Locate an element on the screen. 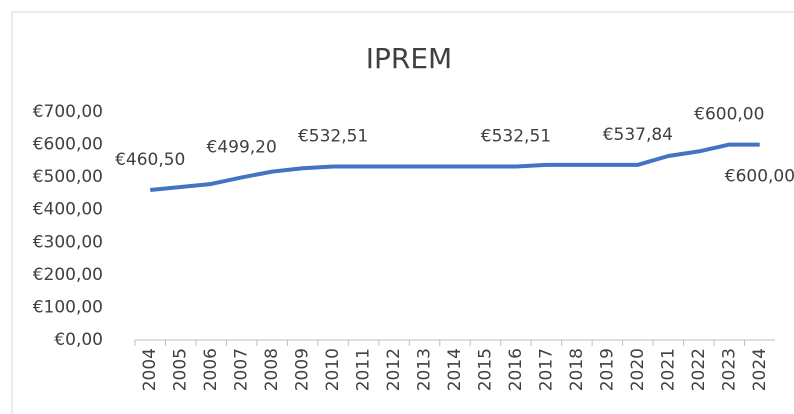  x-tick-label: 2006 is located at coordinates (211, 369).